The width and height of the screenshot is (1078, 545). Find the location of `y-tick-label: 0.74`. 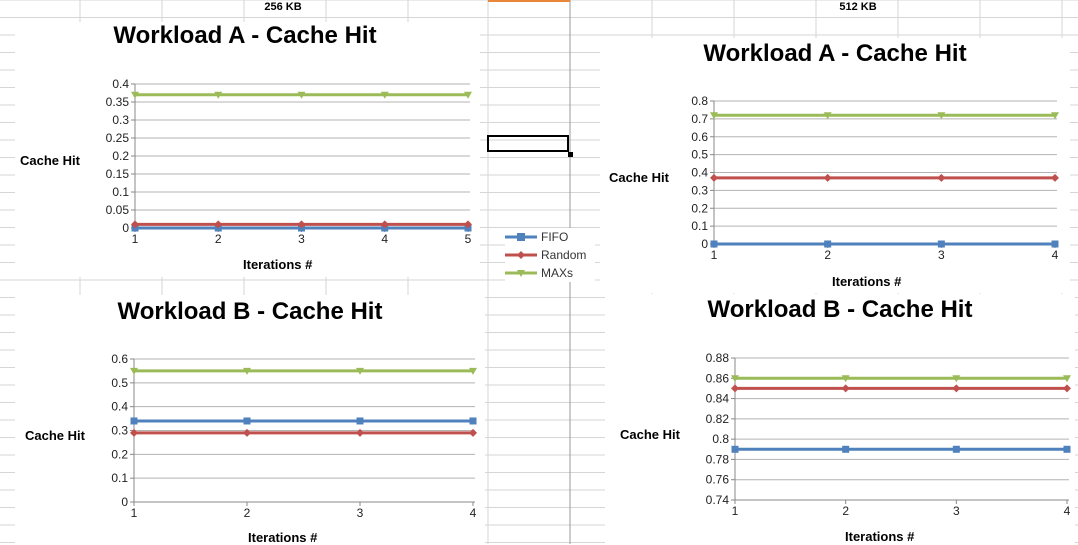

y-tick-label: 0.74 is located at coordinates (718, 500).